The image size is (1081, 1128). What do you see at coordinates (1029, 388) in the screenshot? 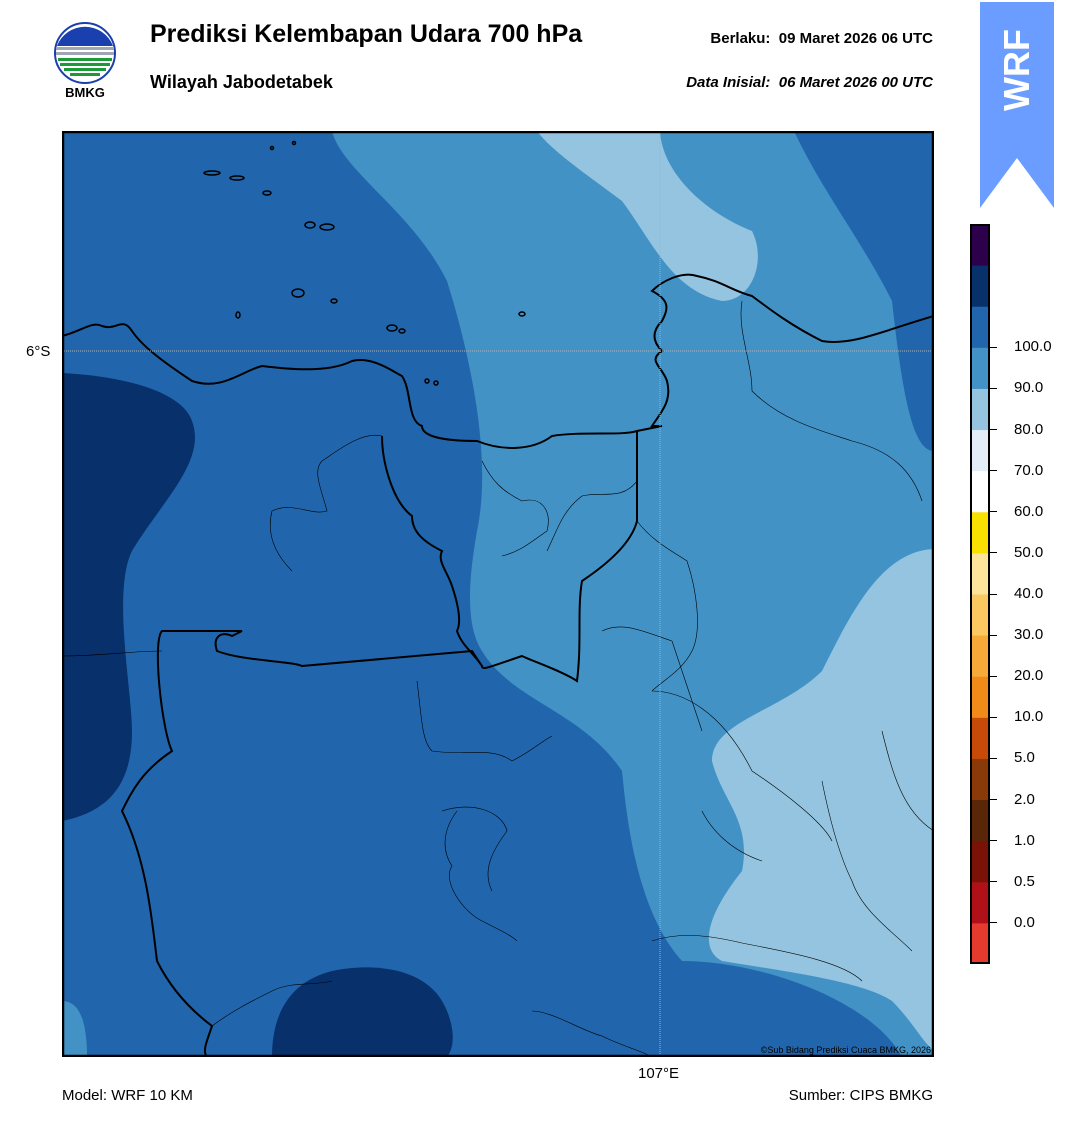
I see `colorbar-tick-label: 90.0` at bounding box center [1029, 388].